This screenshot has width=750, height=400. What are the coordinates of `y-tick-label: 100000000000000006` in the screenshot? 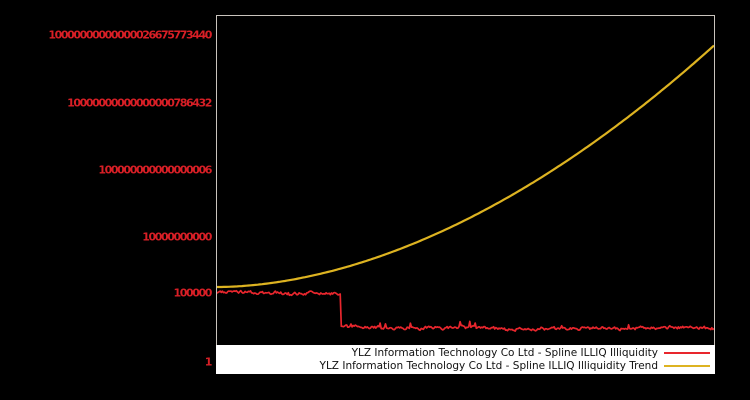 It's located at (155, 170).